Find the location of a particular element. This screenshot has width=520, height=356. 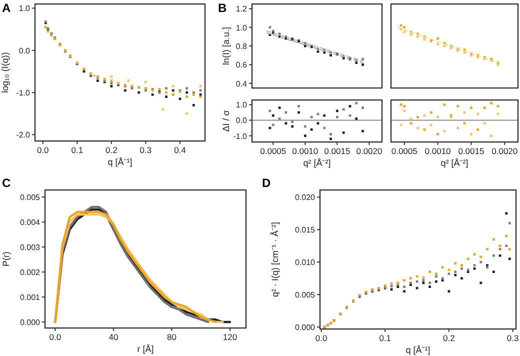

chart-title: A is located at coordinates (6, 8).